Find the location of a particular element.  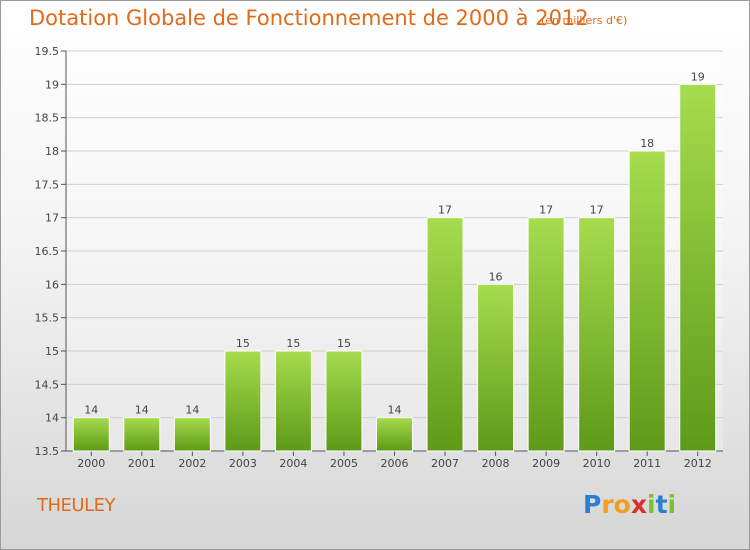

y-tick-label: 15.5 is located at coordinates (47, 318).